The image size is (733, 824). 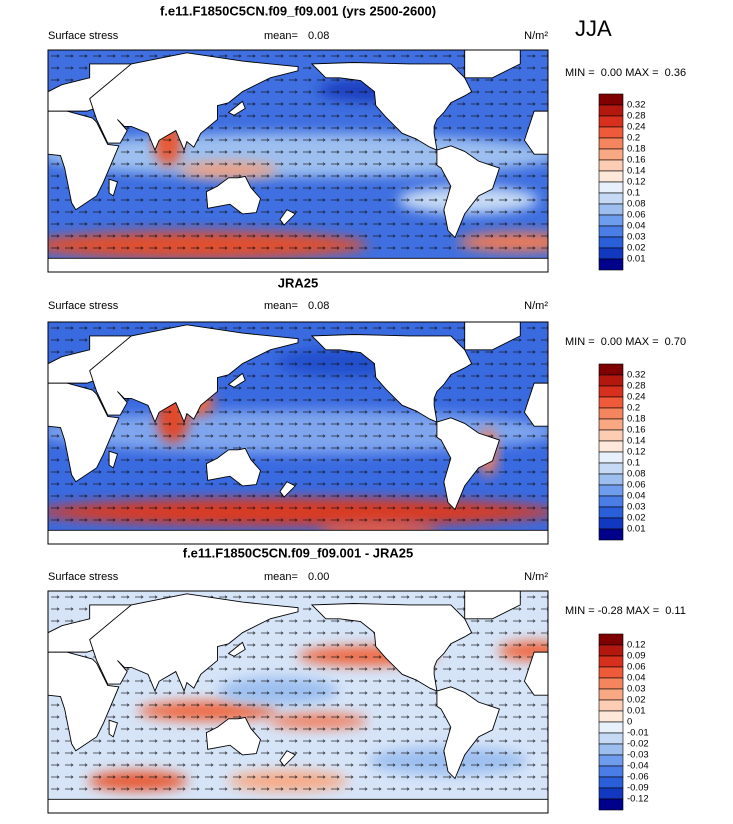 What do you see at coordinates (638, 766) in the screenshot?
I see `colorbar-label: -0.04` at bounding box center [638, 766].